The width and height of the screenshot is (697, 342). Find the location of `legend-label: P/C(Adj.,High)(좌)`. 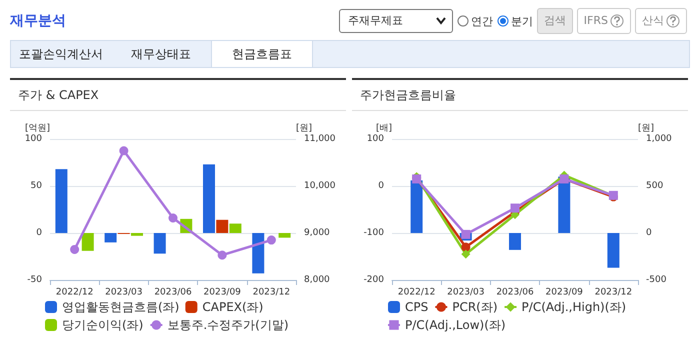

legend-label: P/C(Adj.,High)(좌) is located at coordinates (574, 307).